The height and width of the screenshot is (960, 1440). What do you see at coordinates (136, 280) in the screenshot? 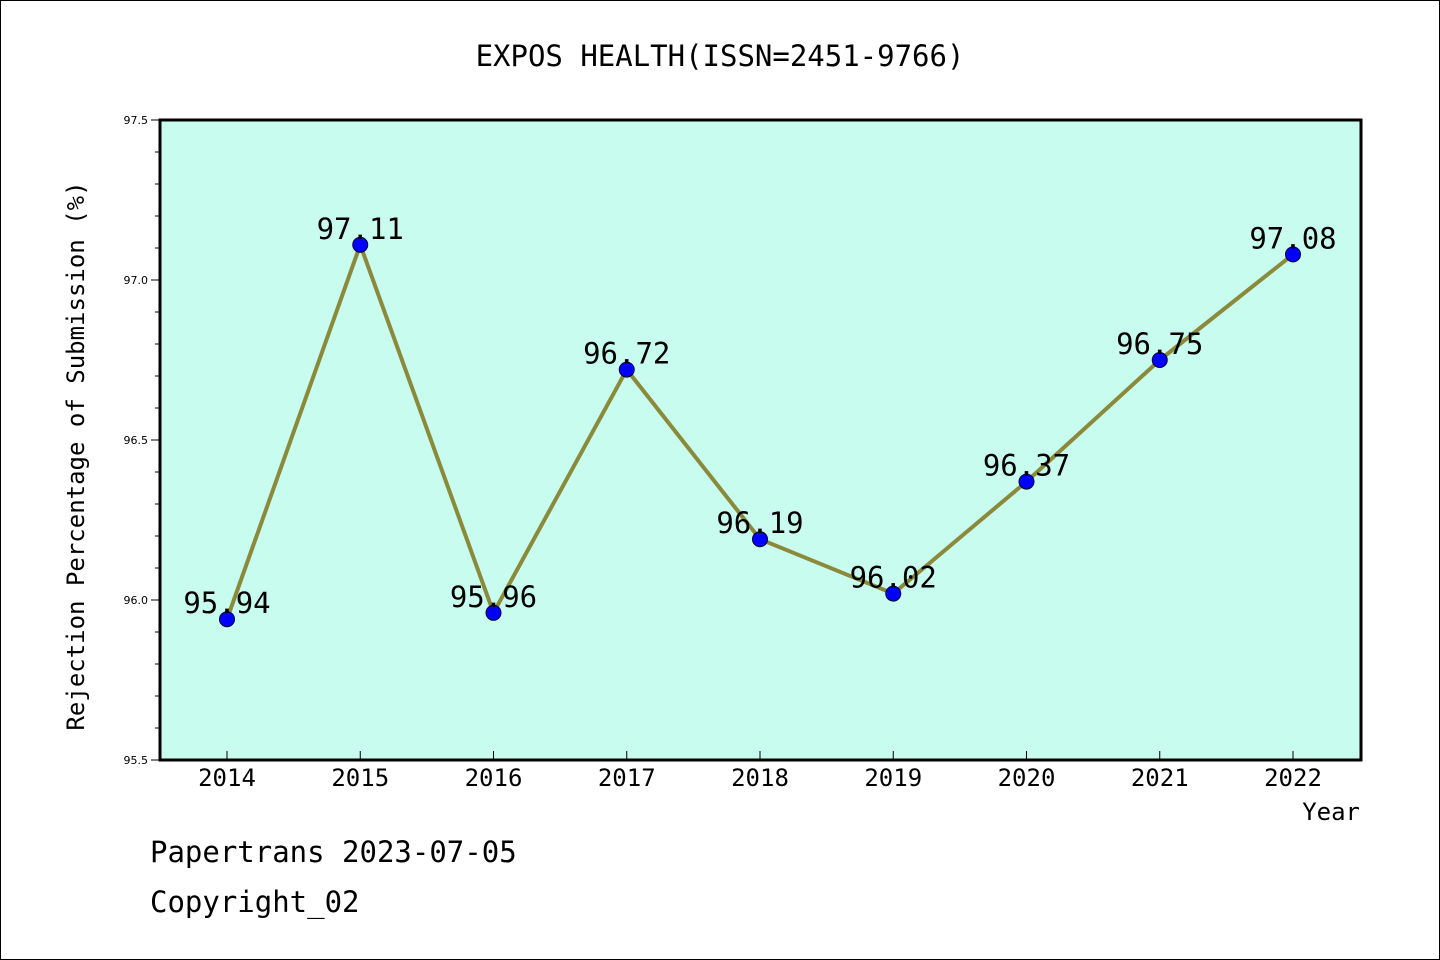
I see `y-tick-label: 97.0` at bounding box center [136, 280].